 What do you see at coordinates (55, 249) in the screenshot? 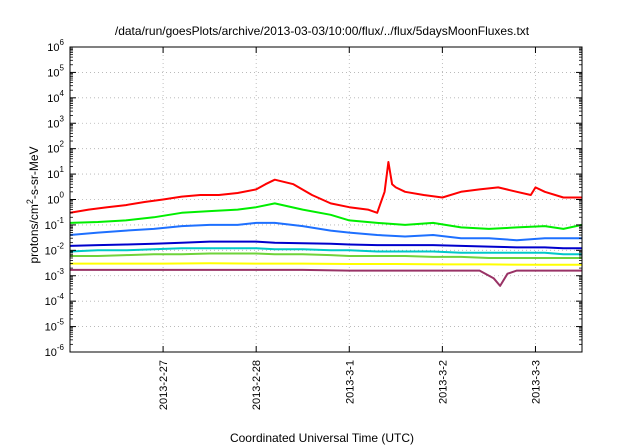
I see `y-tick-label: 10⁻²` at bounding box center [55, 249].